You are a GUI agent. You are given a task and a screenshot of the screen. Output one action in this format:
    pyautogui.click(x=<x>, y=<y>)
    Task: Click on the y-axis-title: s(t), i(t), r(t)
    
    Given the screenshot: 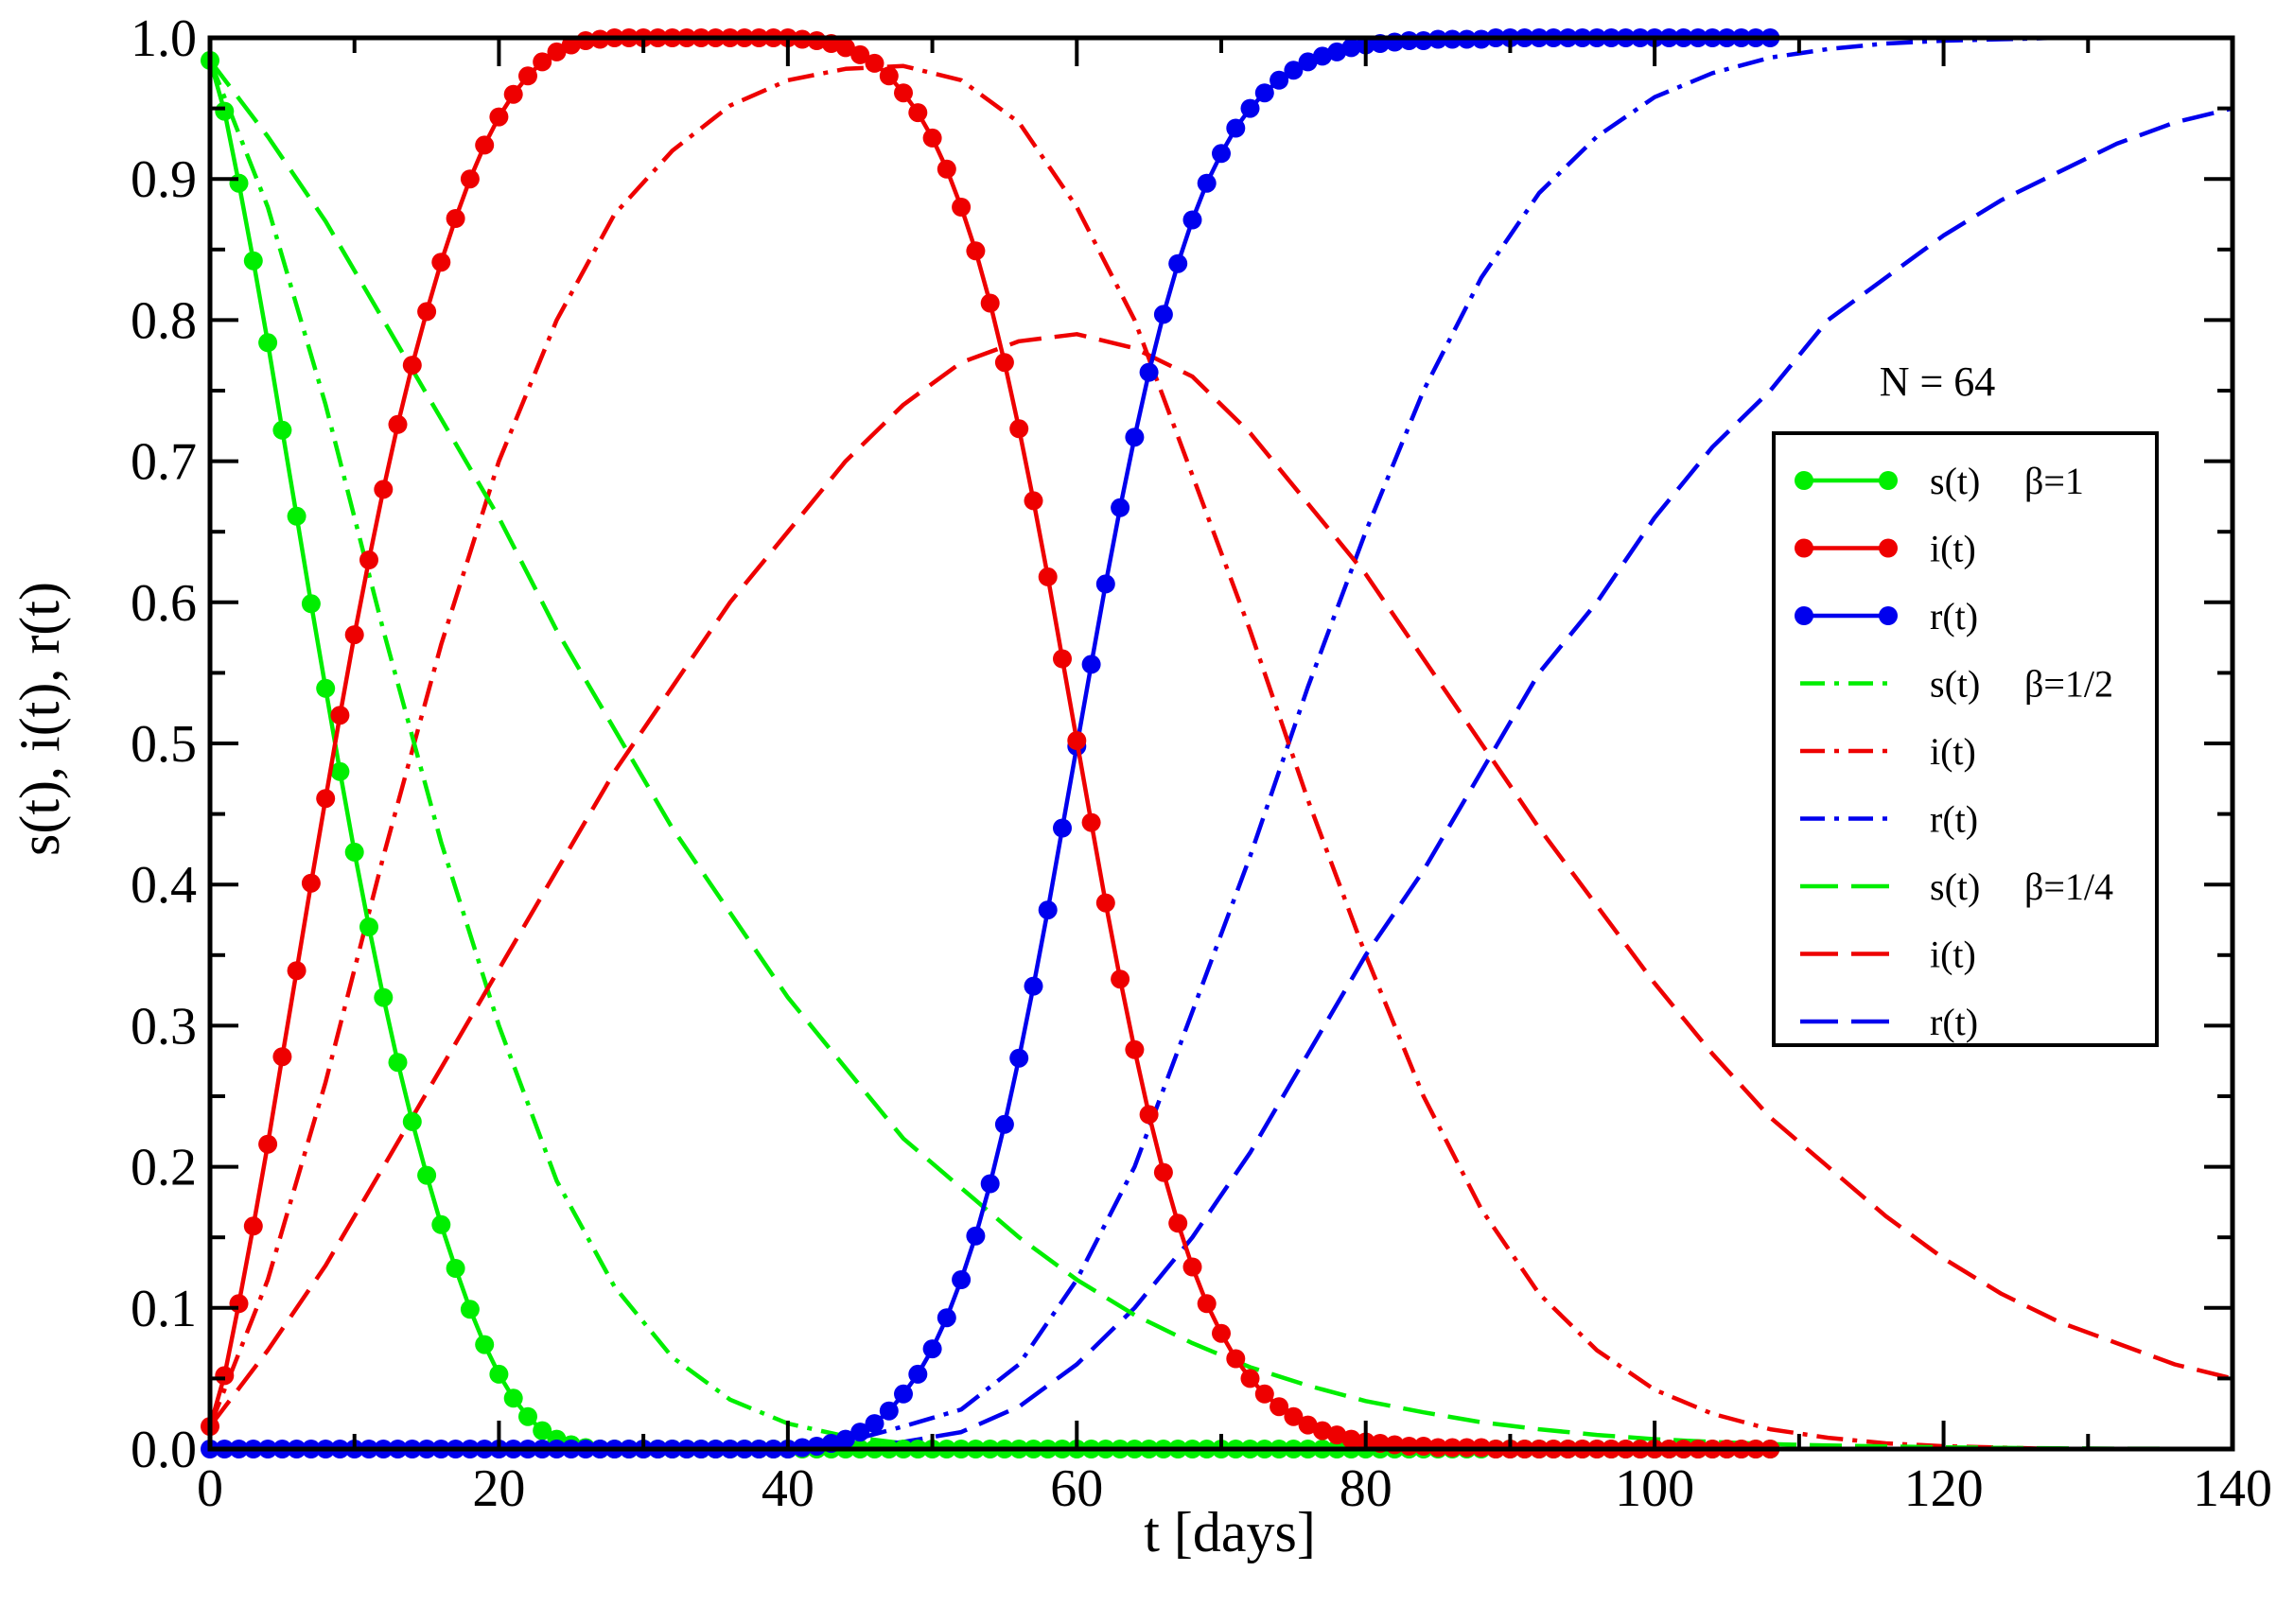 What is the action you would take?
    pyautogui.click(x=40, y=719)
    